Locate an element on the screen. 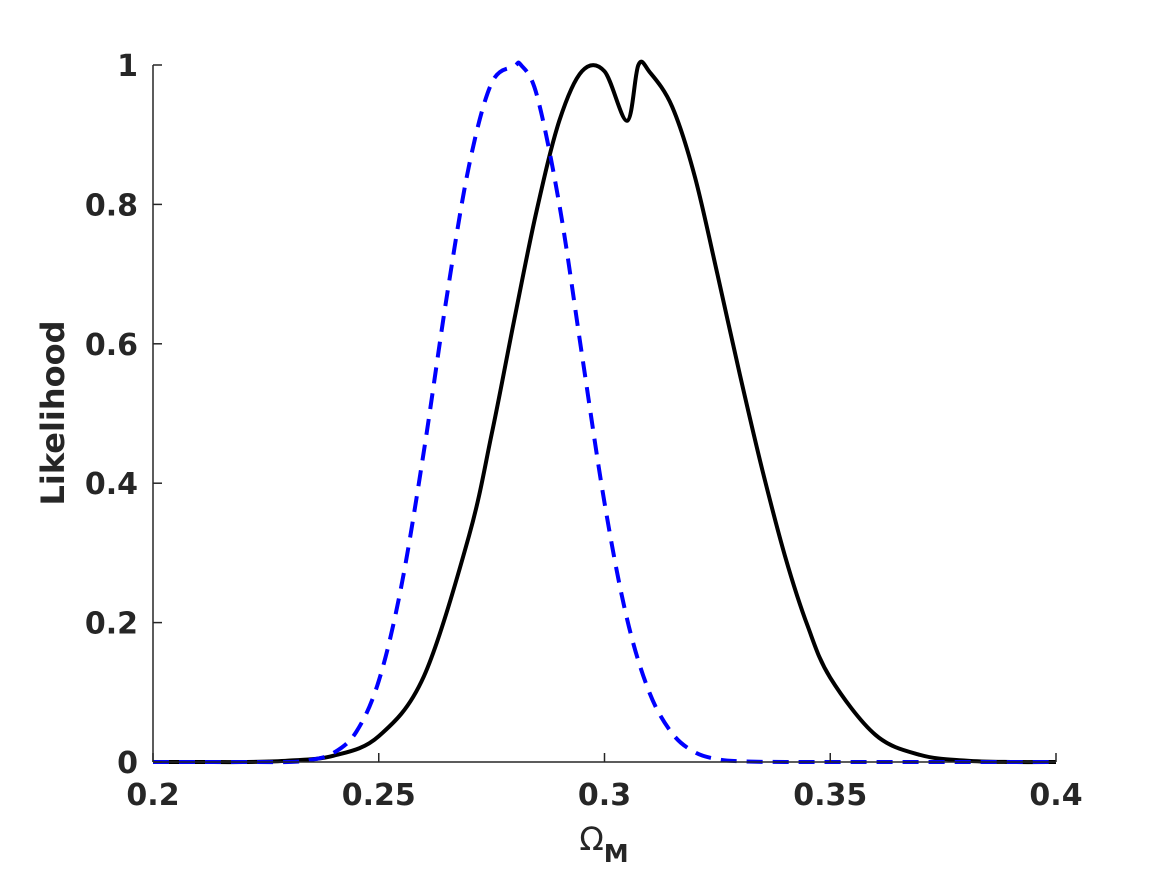 Image resolution: width=1167 pixels, height=875 pixels. y-tick-label: 1 is located at coordinates (127, 66).